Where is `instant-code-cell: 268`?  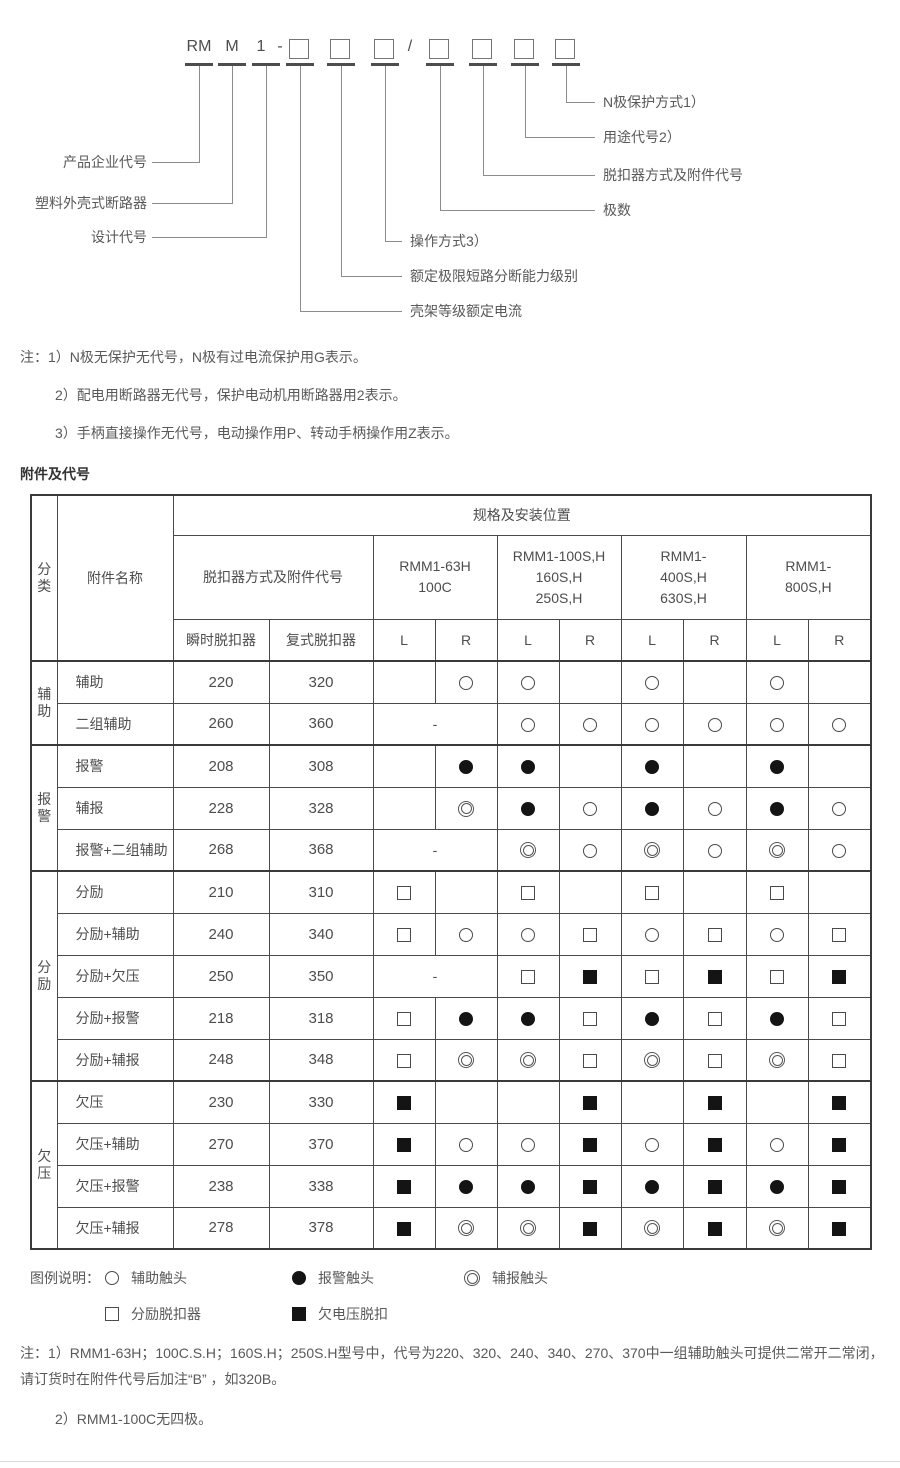
instant-code-cell: 268 is located at coordinates (221, 850).